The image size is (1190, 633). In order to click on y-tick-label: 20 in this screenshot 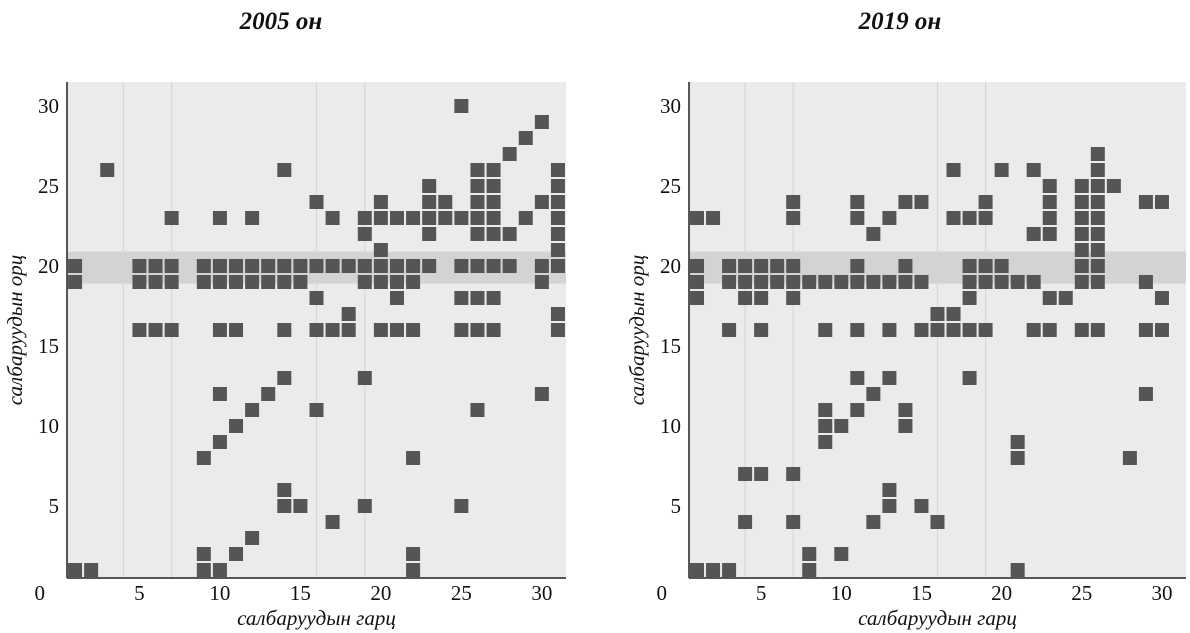, I will do `click(670, 266)`.